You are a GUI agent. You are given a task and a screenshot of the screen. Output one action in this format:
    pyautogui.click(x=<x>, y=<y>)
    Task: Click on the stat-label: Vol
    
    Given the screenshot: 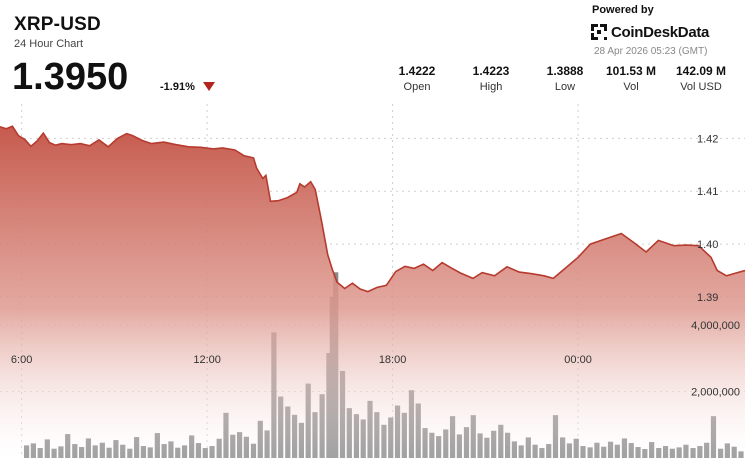 What is the action you would take?
    pyautogui.click(x=631, y=87)
    